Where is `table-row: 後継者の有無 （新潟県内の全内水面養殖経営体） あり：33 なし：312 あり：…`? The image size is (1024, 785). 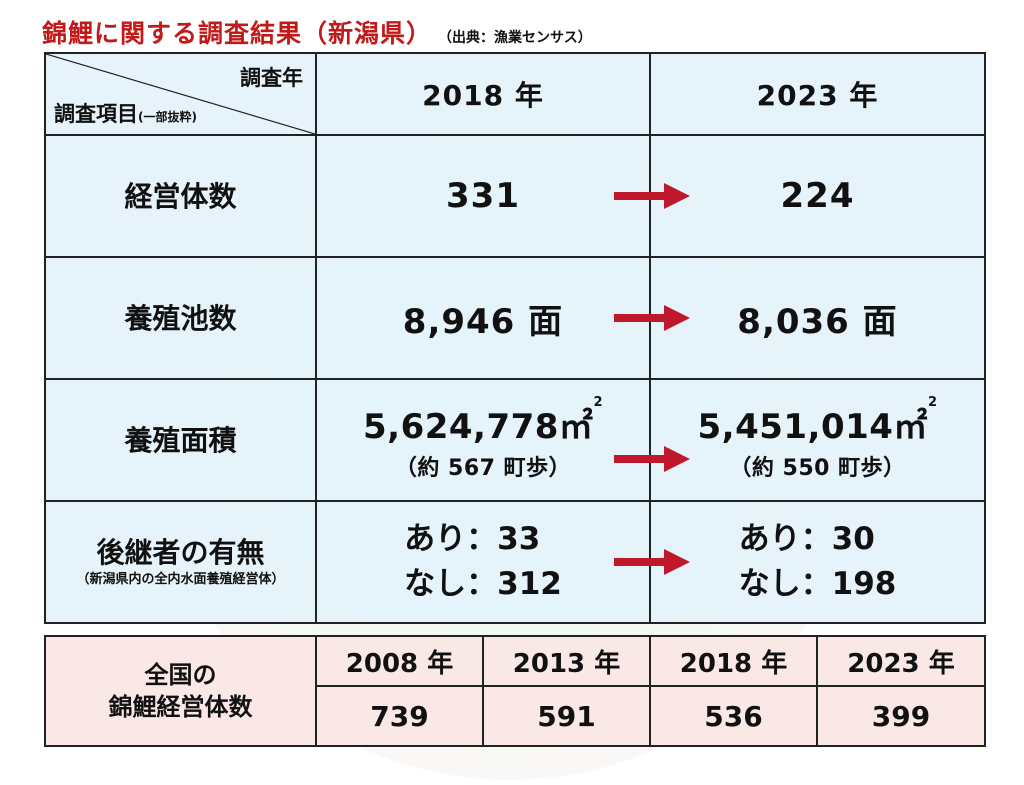
table-row: 後継者の有無 （新潟県内の全内水面養殖経営体） あり：33 なし：312 あり：… is located at coordinates (515, 562).